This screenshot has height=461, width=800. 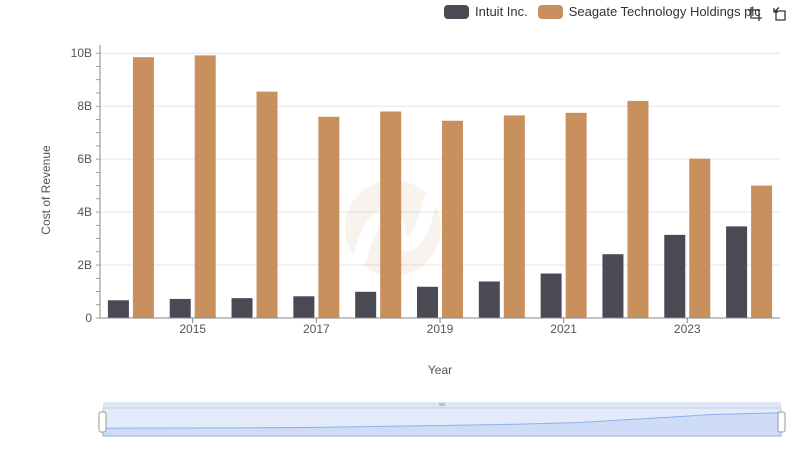 I want to click on y-tick-label: 2B, so click(x=84, y=265).